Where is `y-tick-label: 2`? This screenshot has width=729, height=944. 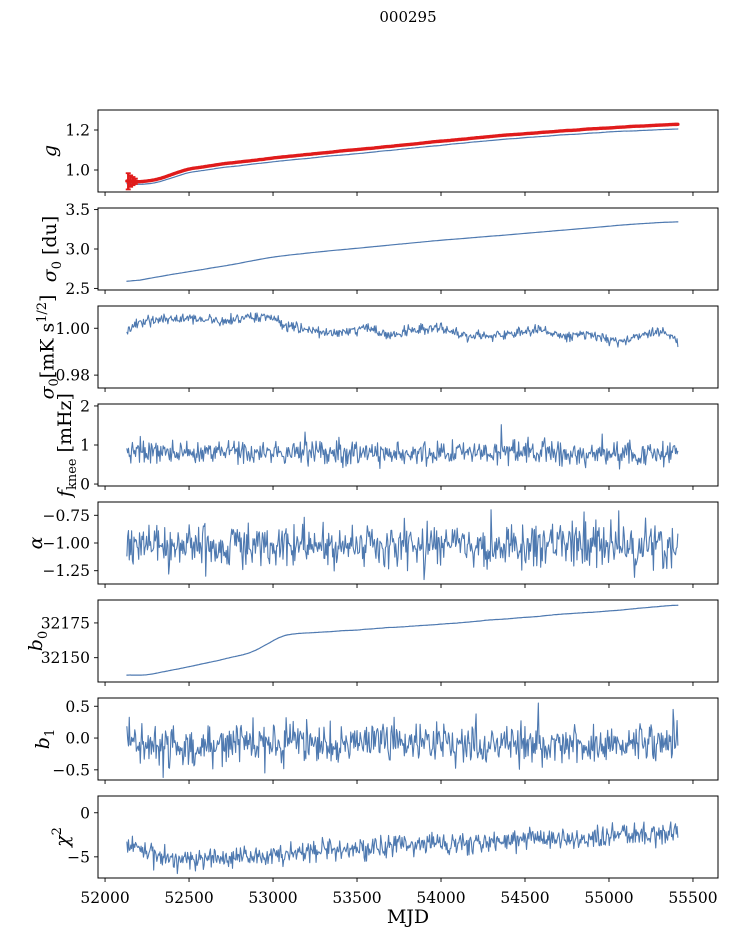 y-tick-label: 2 is located at coordinates (85, 406).